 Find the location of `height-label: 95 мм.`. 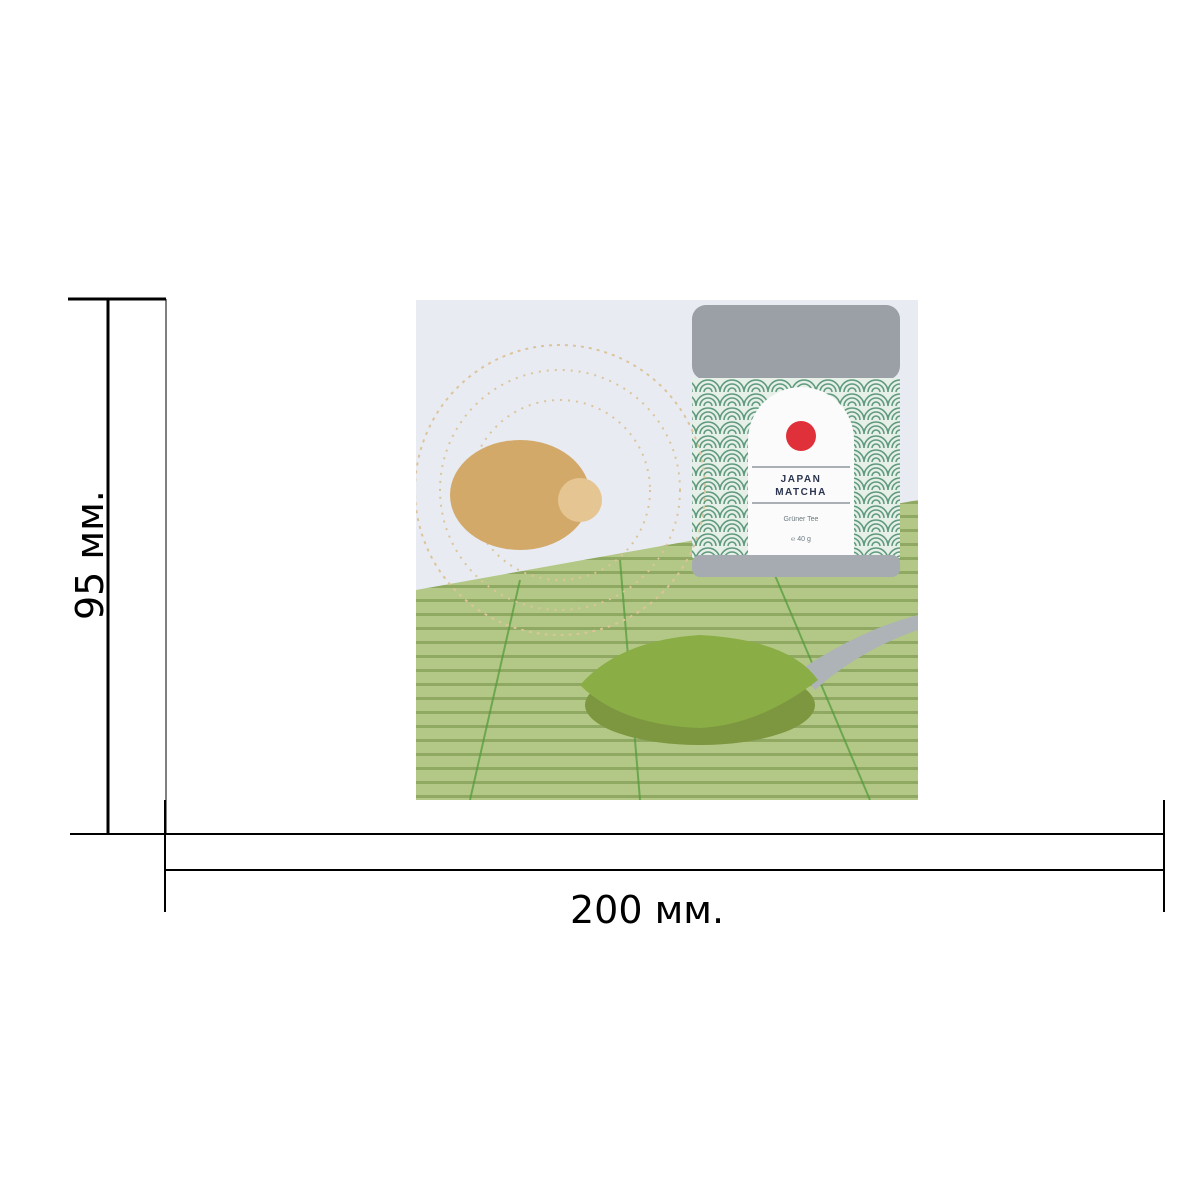

height-label: 95 мм. is located at coordinates (90, 555).